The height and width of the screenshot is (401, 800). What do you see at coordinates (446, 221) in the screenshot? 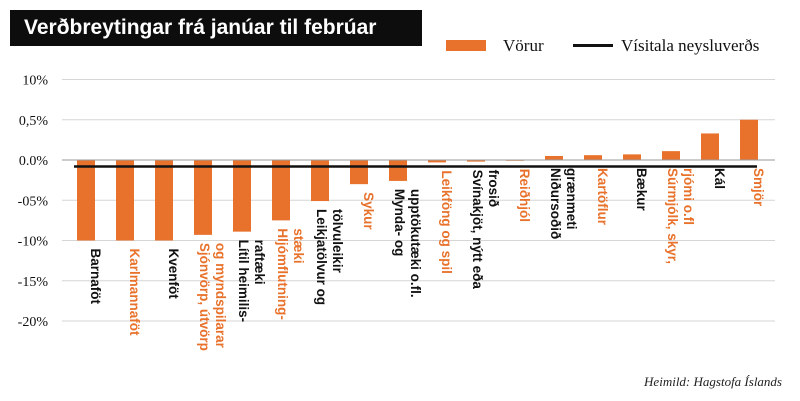
I see `category-label: Leikföng og spil` at bounding box center [446, 221].